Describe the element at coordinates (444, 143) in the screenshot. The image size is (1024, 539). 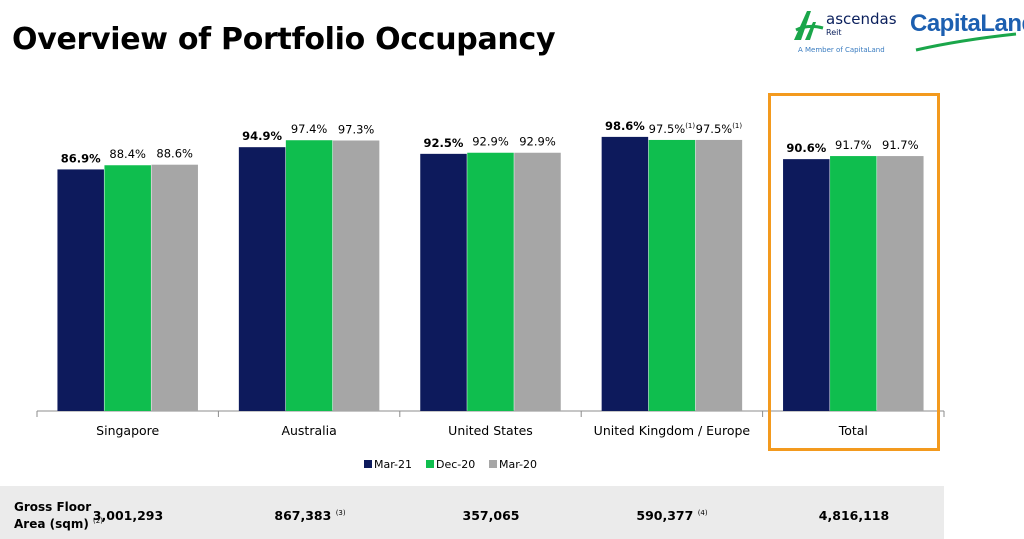
I see `data-label-united-states-mar-21: 92.5%` at that location.